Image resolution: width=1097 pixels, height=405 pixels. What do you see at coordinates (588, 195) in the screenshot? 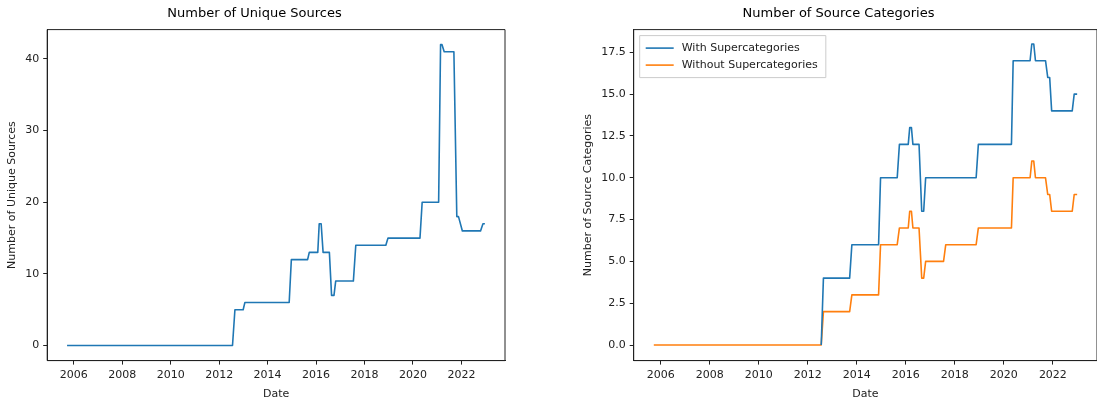
I see `y-axis-title: Number of Source Categories` at bounding box center [588, 195].